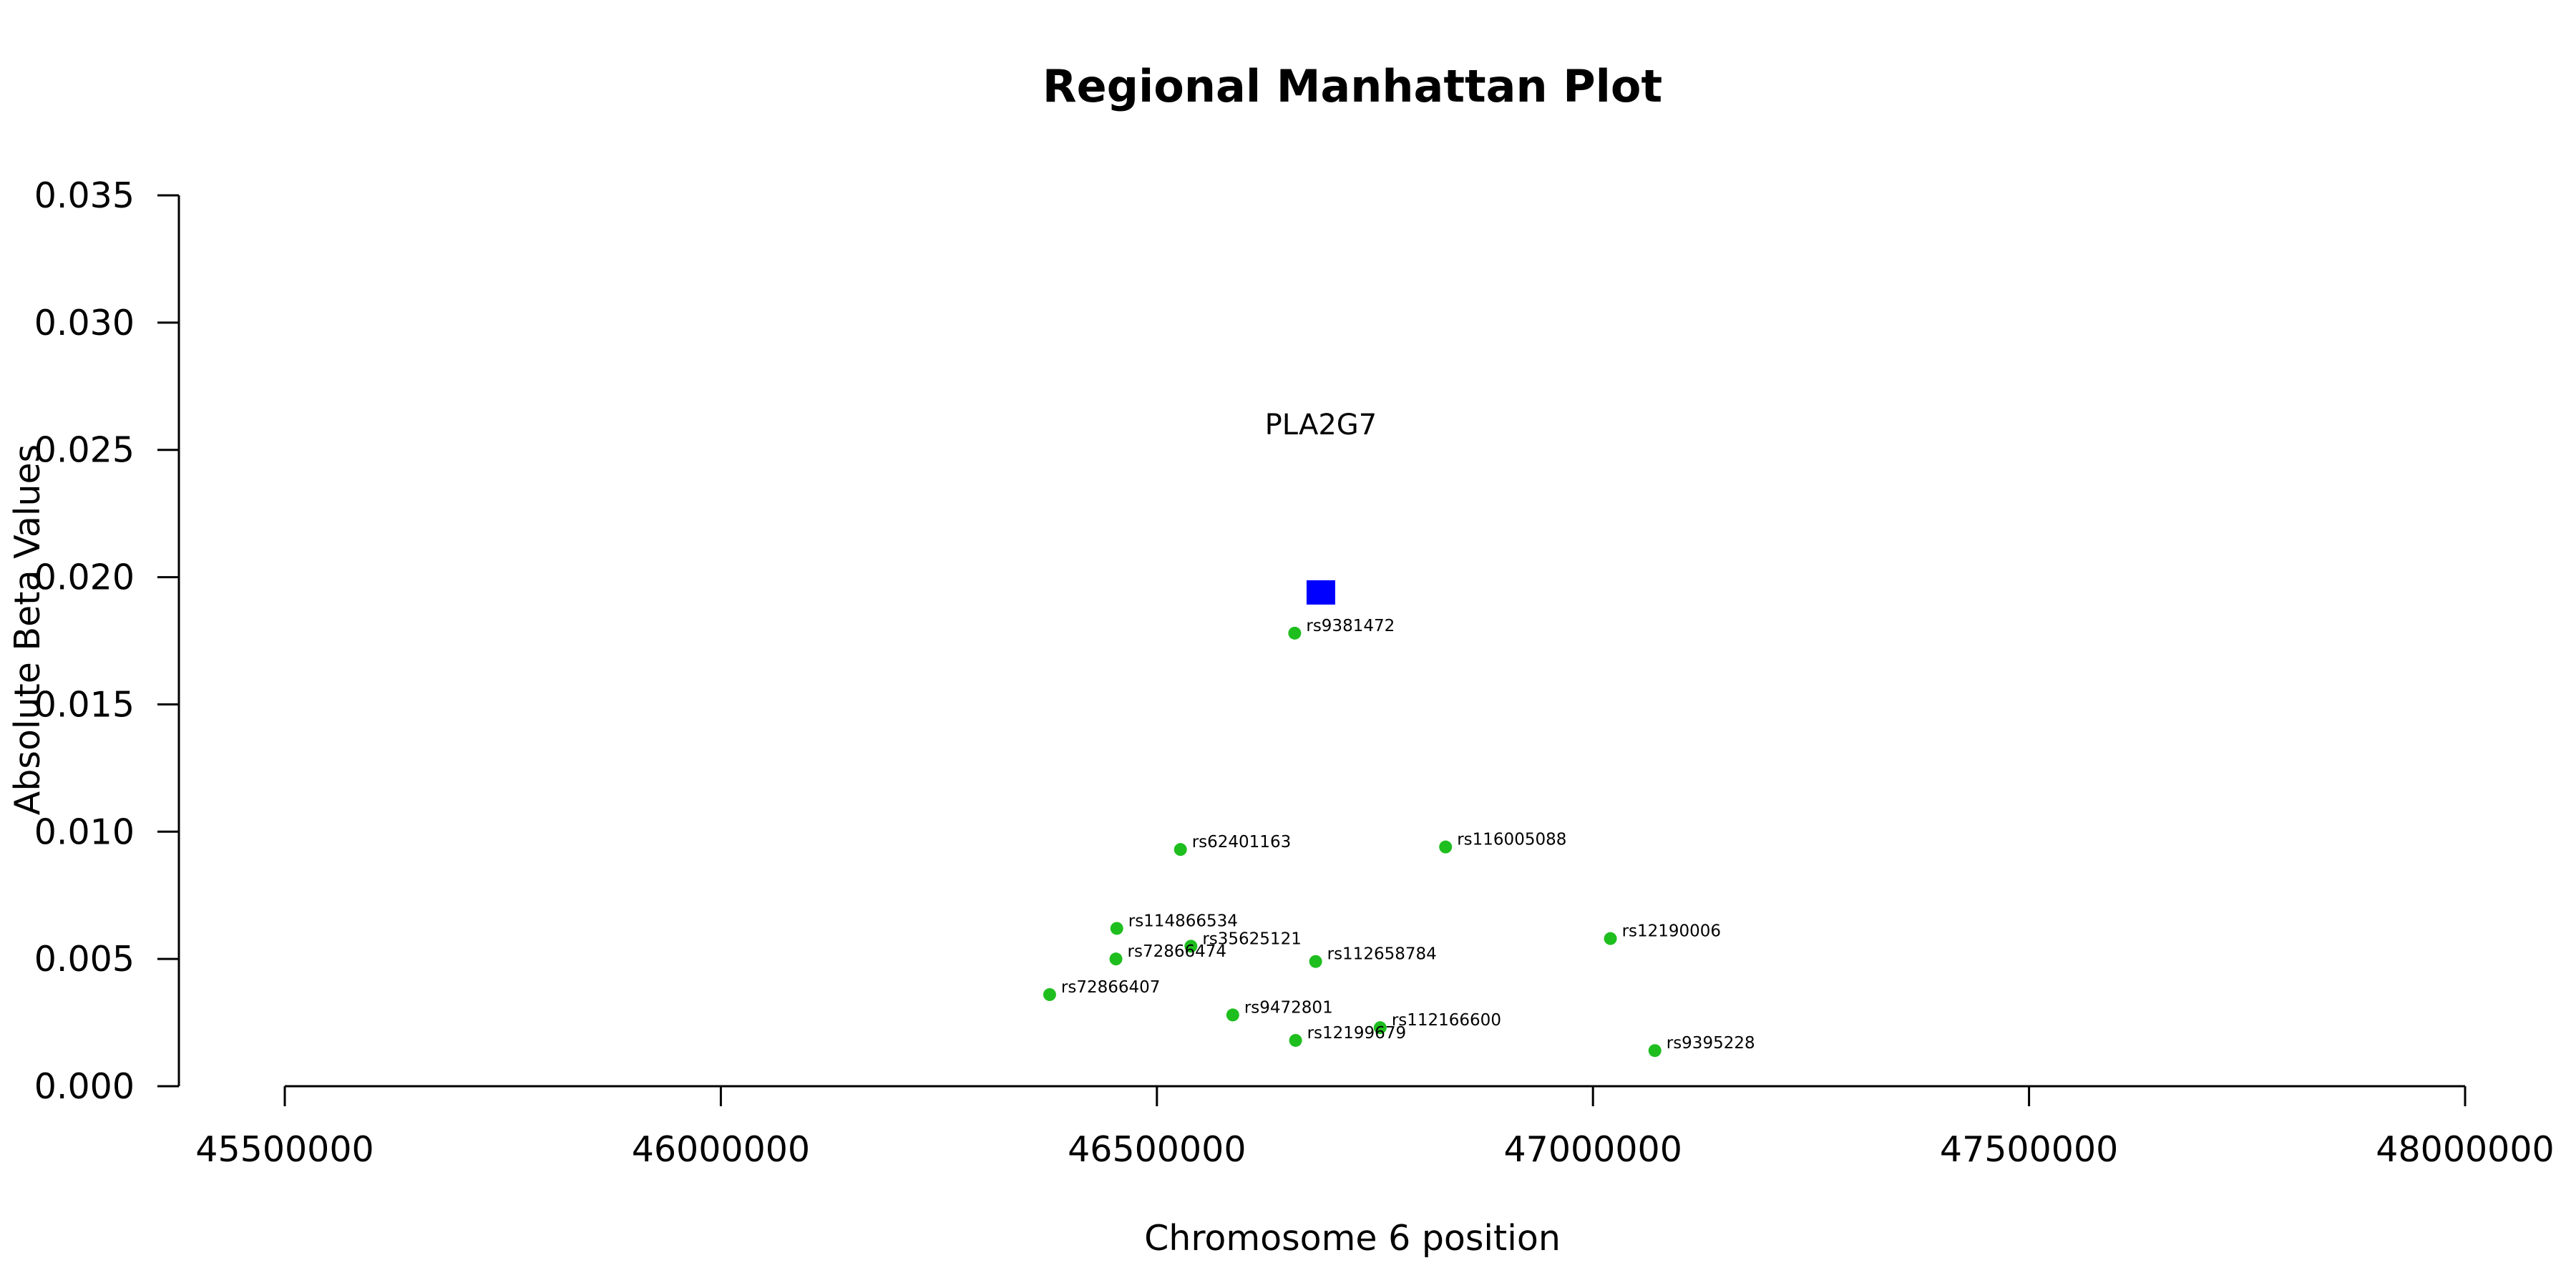 The width and height of the screenshot is (2576, 1288). What do you see at coordinates (84, 323) in the screenshot?
I see `y-tick-label: 0.030` at bounding box center [84, 323].